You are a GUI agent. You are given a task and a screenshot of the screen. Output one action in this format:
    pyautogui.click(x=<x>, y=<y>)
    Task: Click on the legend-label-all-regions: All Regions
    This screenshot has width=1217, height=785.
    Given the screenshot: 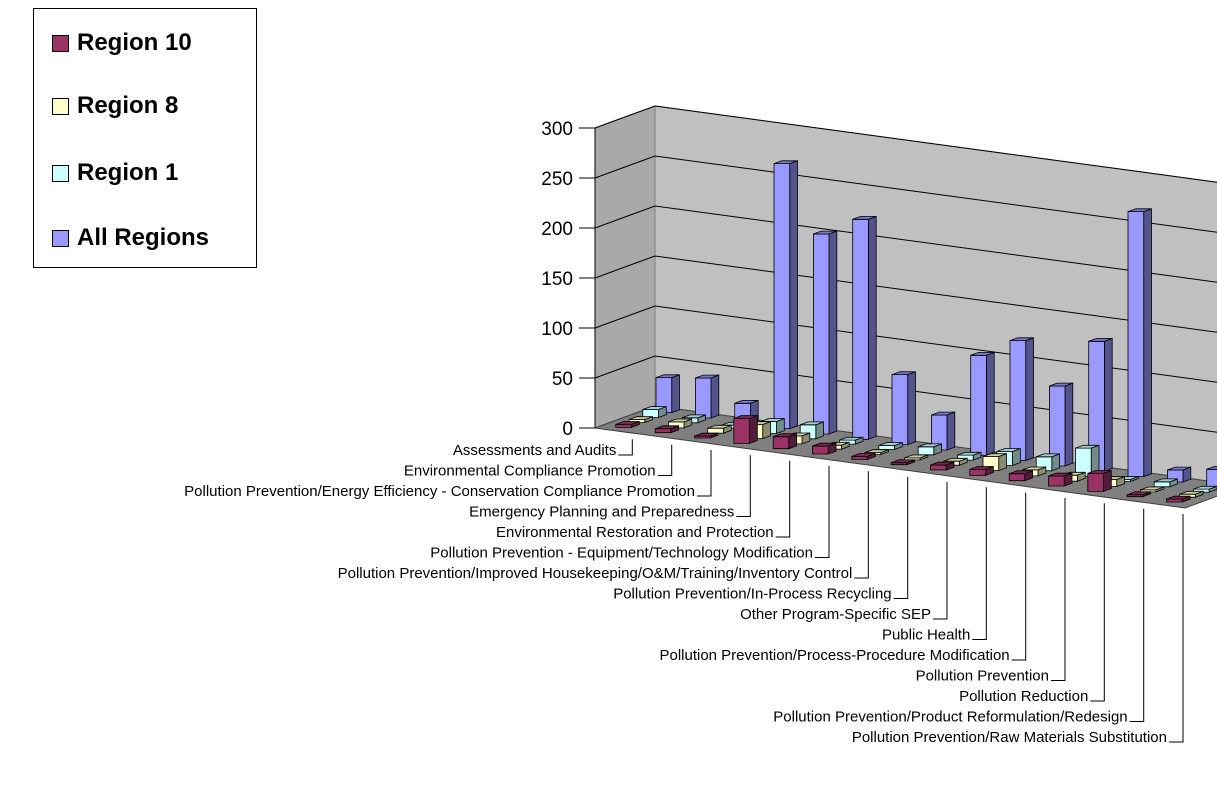 What is the action you would take?
    pyautogui.click(x=143, y=237)
    